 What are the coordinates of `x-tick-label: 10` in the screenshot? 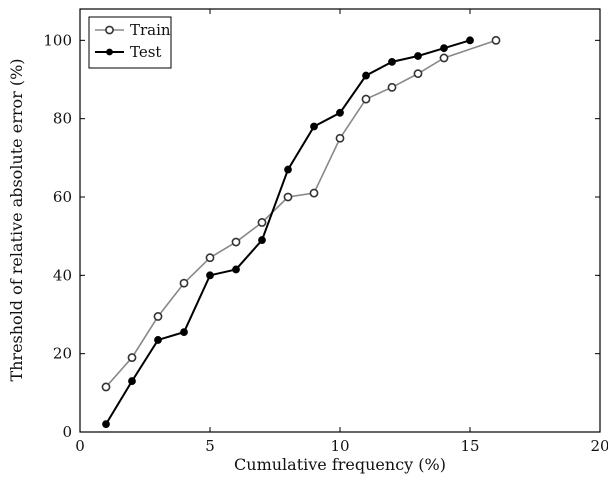 It's located at (339, 446).